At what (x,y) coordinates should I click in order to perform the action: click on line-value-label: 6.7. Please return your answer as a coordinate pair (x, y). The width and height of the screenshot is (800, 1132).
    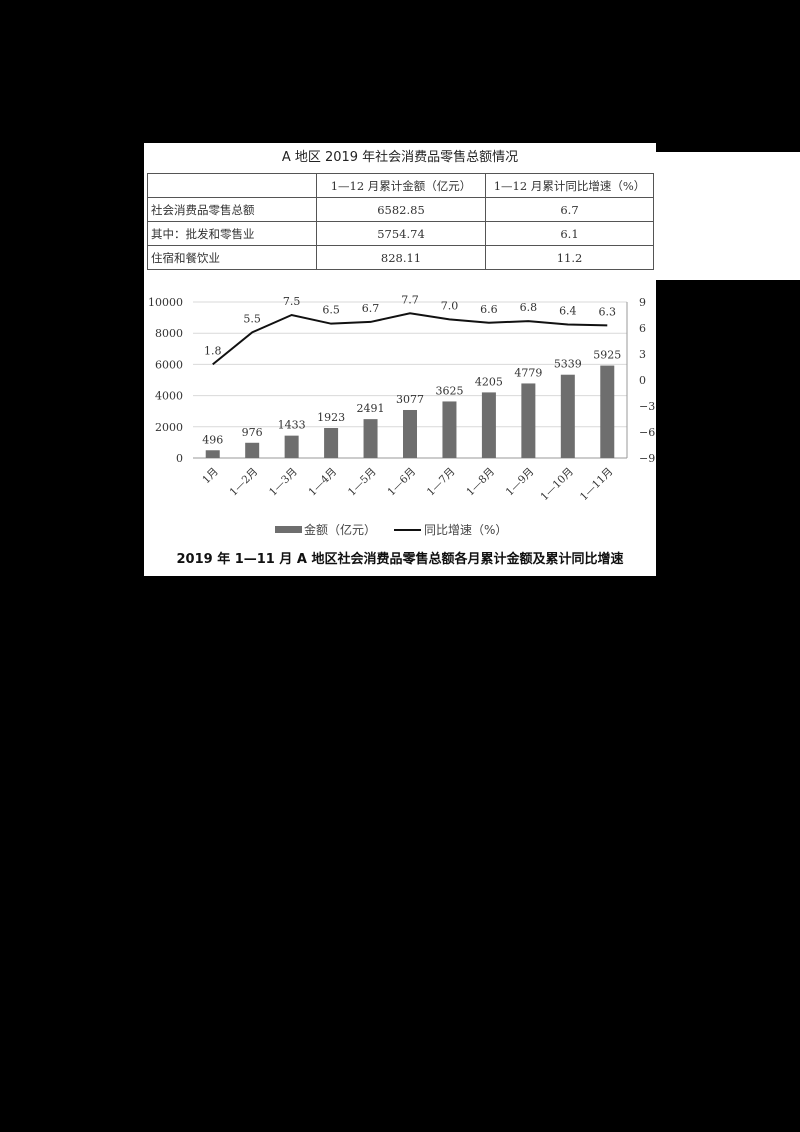
    Looking at the image, I should click on (371, 308).